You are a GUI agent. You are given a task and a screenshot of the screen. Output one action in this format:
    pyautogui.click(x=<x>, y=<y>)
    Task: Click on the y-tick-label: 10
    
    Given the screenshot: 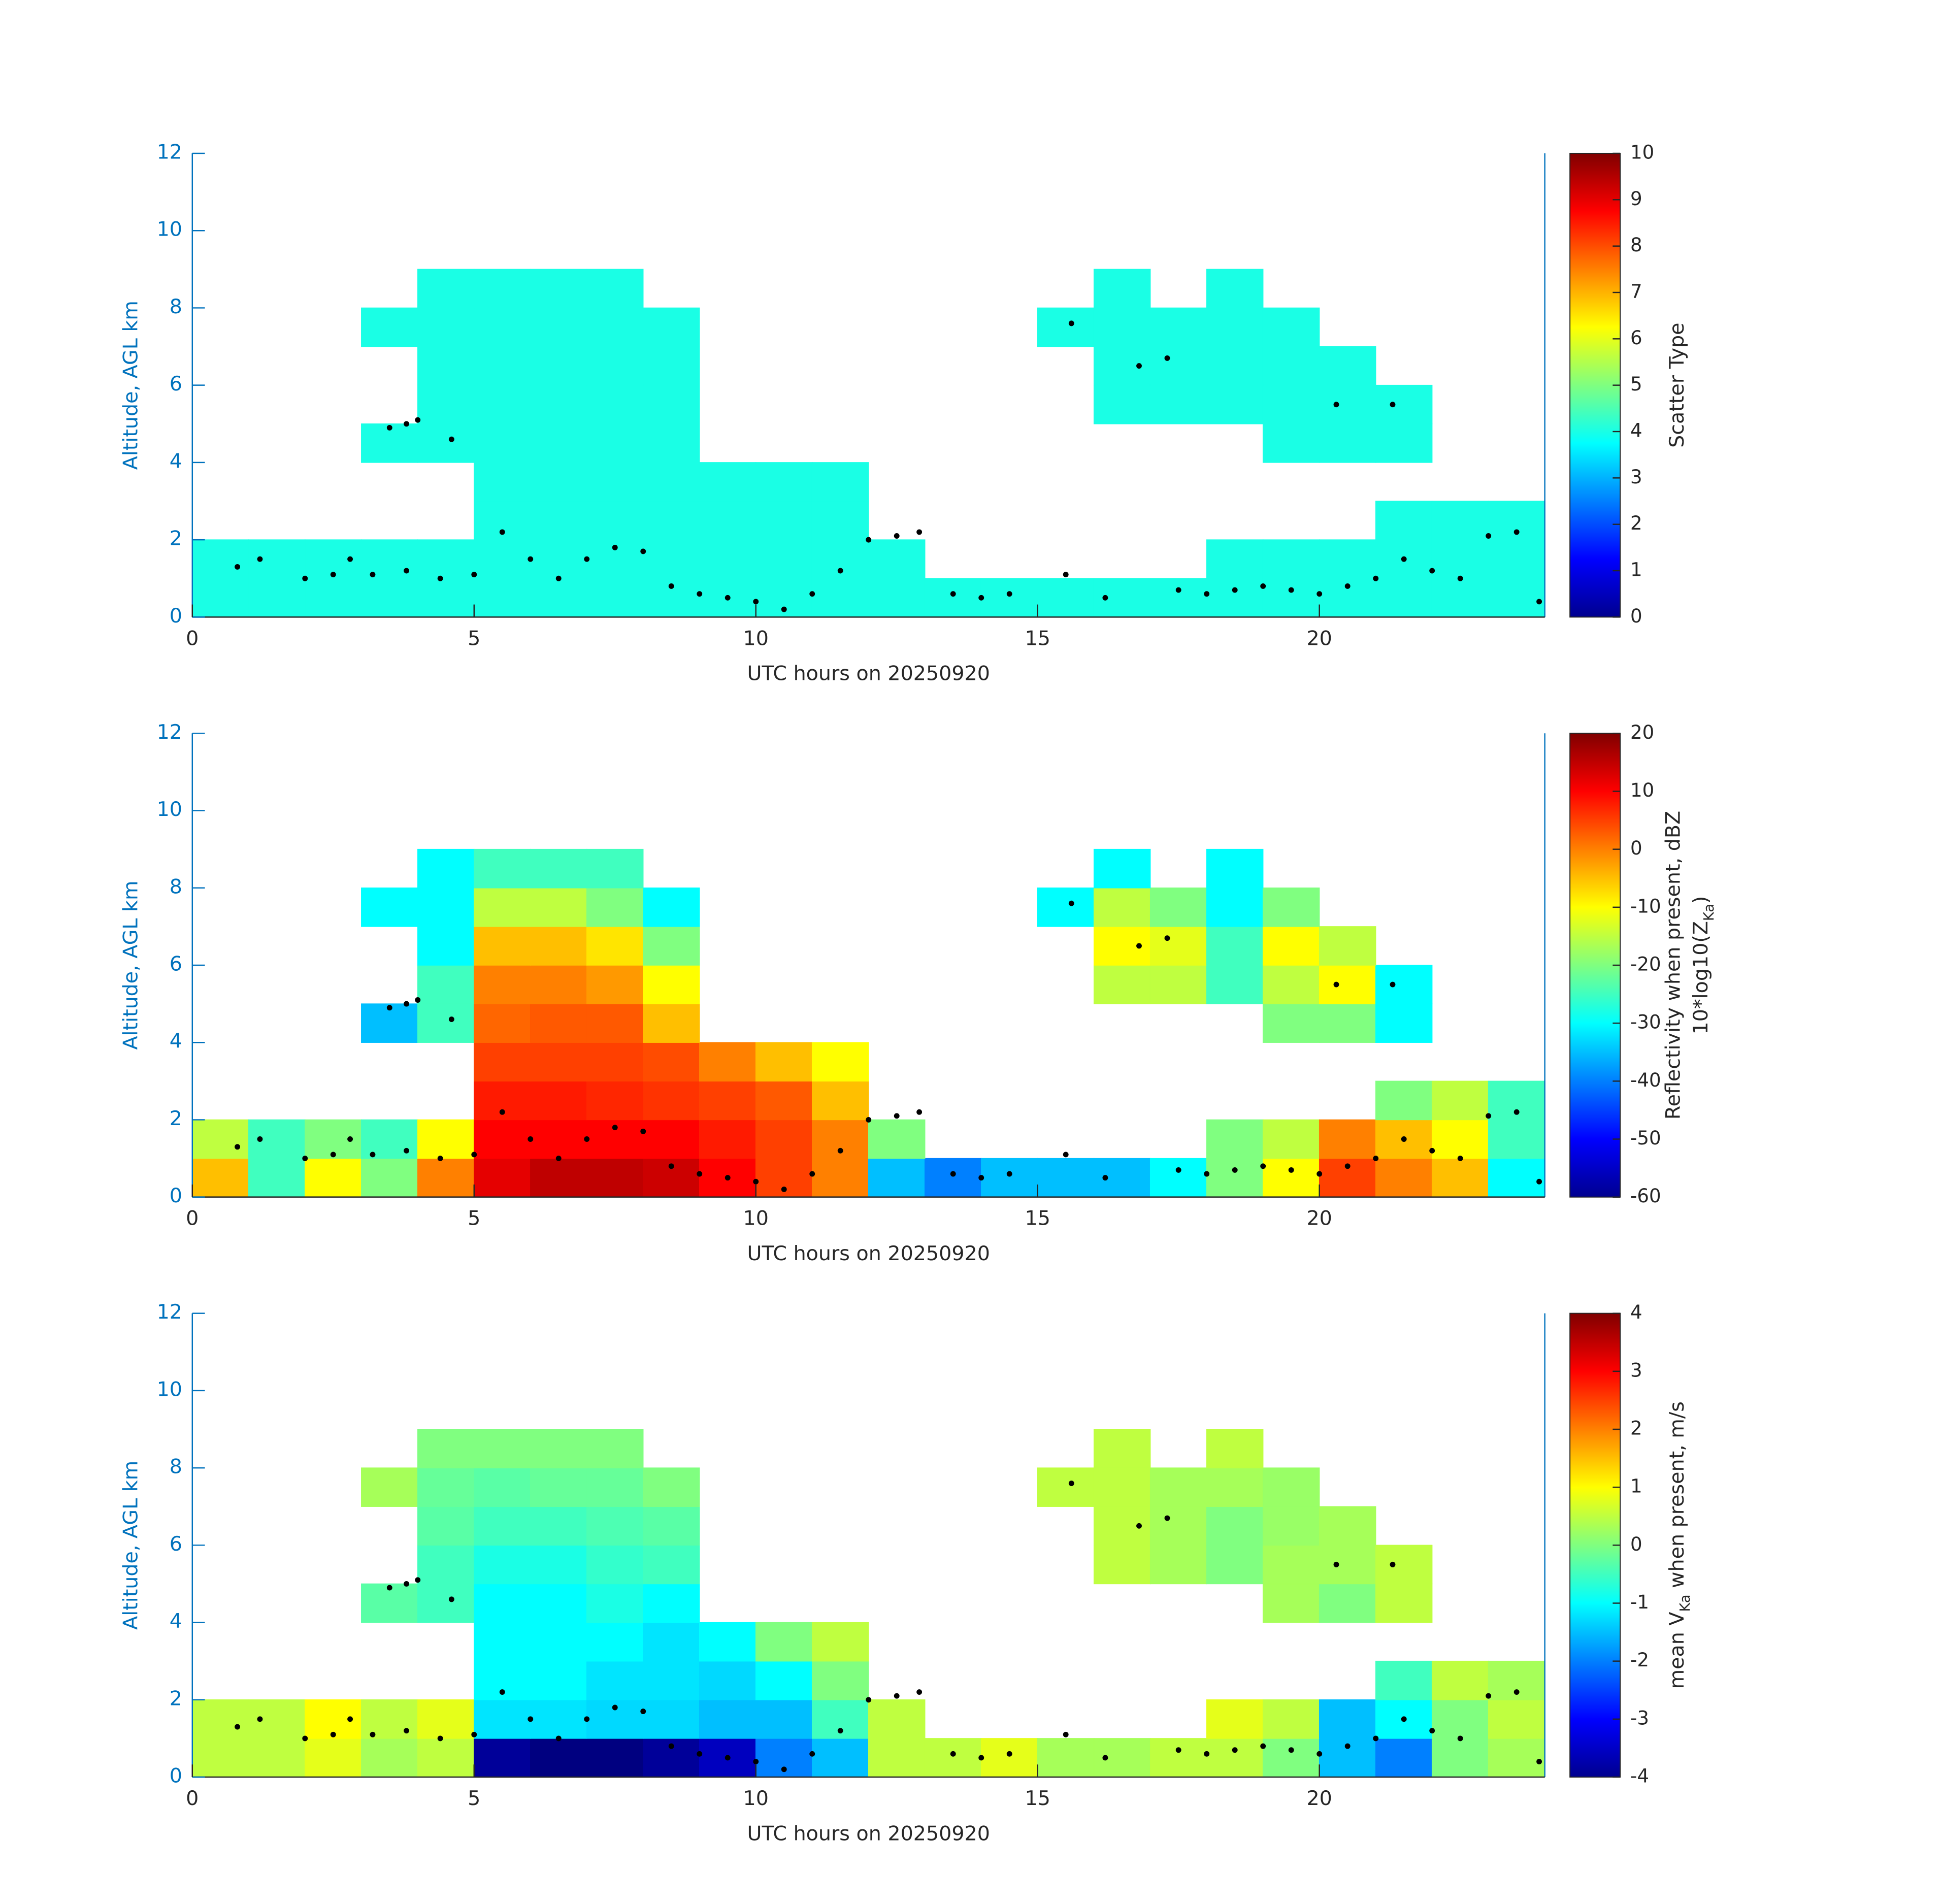 What is the action you would take?
    pyautogui.click(x=169, y=810)
    